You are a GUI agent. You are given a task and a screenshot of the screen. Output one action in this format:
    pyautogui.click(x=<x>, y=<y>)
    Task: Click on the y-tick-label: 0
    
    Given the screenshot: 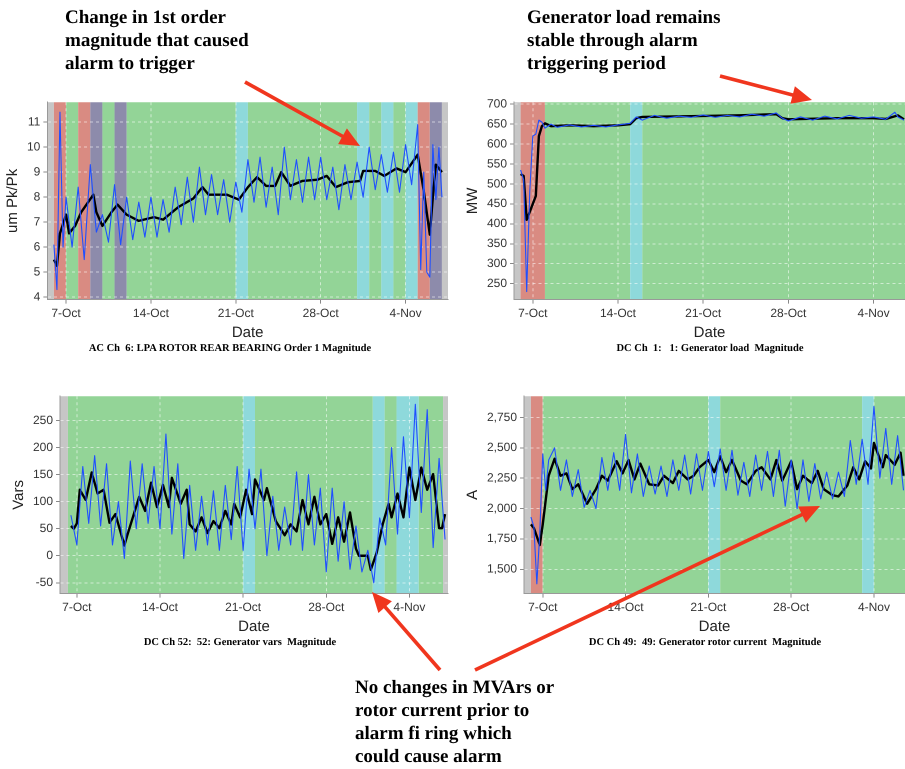 What is the action you would take?
    pyautogui.click(x=50, y=555)
    